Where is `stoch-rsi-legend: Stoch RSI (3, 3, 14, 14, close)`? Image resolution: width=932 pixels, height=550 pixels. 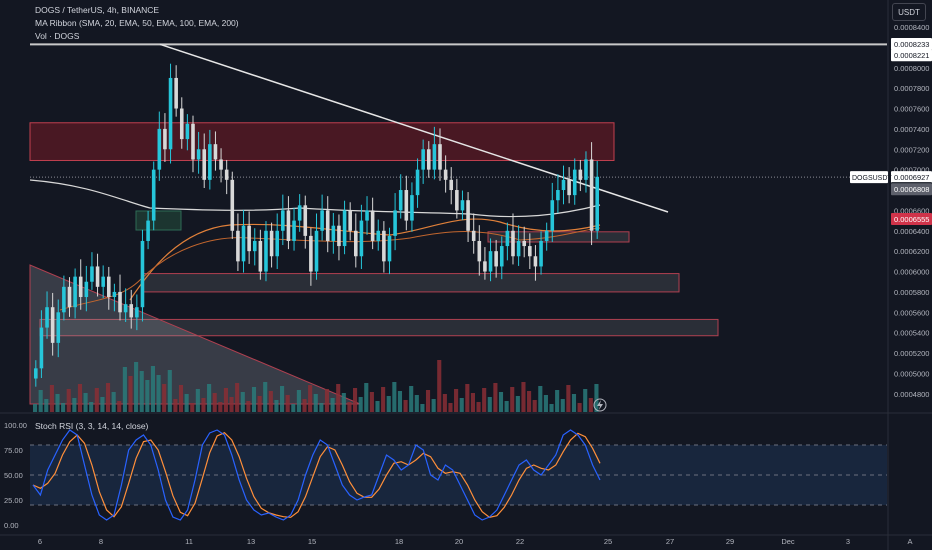 stoch-rsi-legend: Stoch RSI (3, 3, 14, 14, close) is located at coordinates (92, 426).